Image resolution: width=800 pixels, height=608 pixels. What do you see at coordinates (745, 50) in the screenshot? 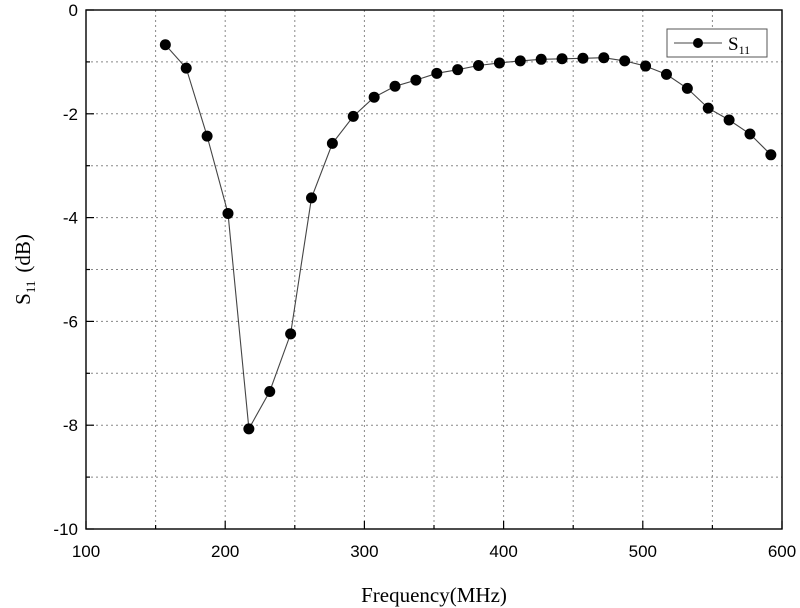
I see `legend-label-sub: 11` at bounding box center [745, 50].